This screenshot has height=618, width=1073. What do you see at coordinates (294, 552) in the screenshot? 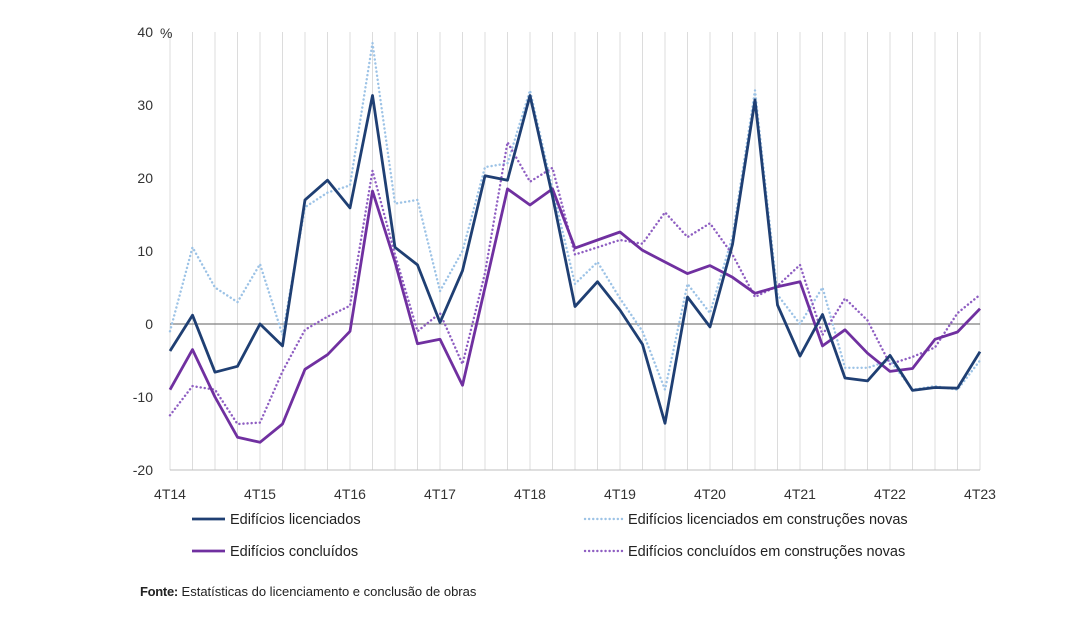
I see `legend-label-2: Edifícios concluídos` at bounding box center [294, 552].